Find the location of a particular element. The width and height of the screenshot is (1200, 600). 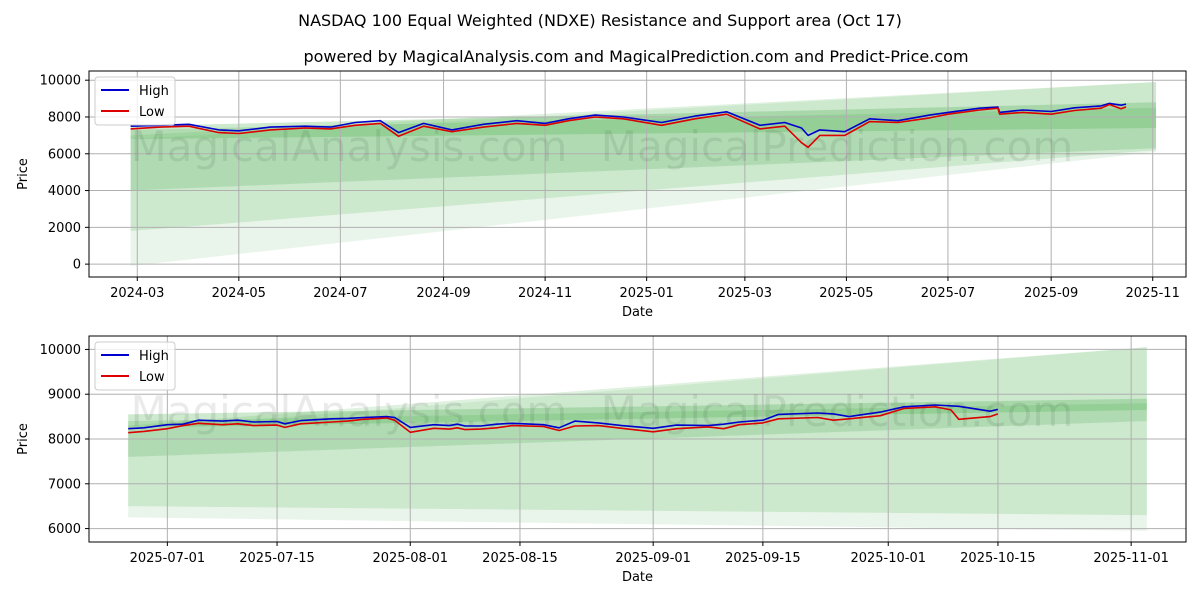

x-tick-label: 2025-07-01 is located at coordinates (168, 558).